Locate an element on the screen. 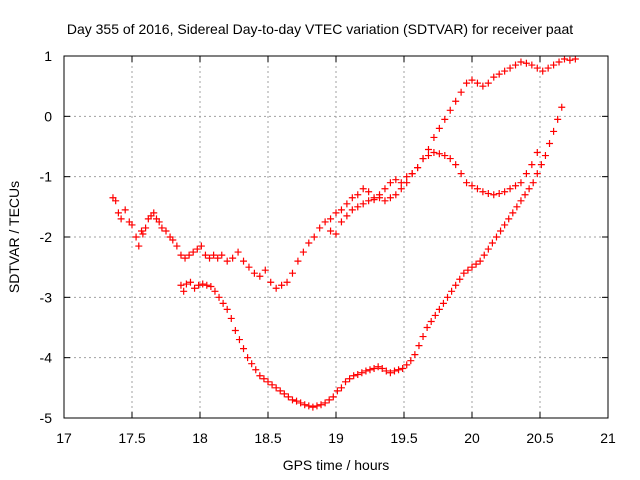 The height and width of the screenshot is (480, 640). y-axis-label: SDTVAR / TECUs is located at coordinates (14, 237).